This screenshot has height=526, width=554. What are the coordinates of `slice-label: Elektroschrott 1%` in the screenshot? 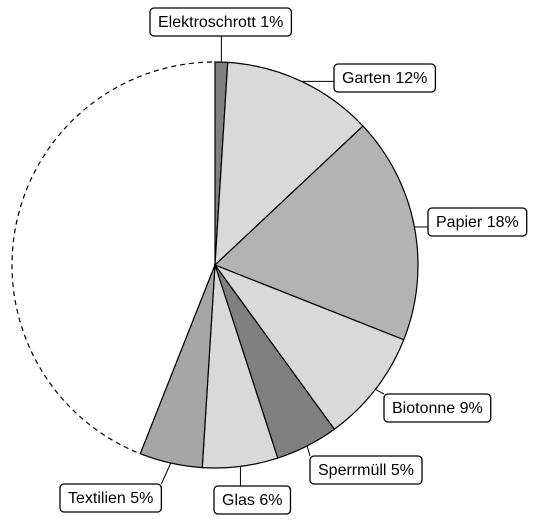 It's located at (220, 22).